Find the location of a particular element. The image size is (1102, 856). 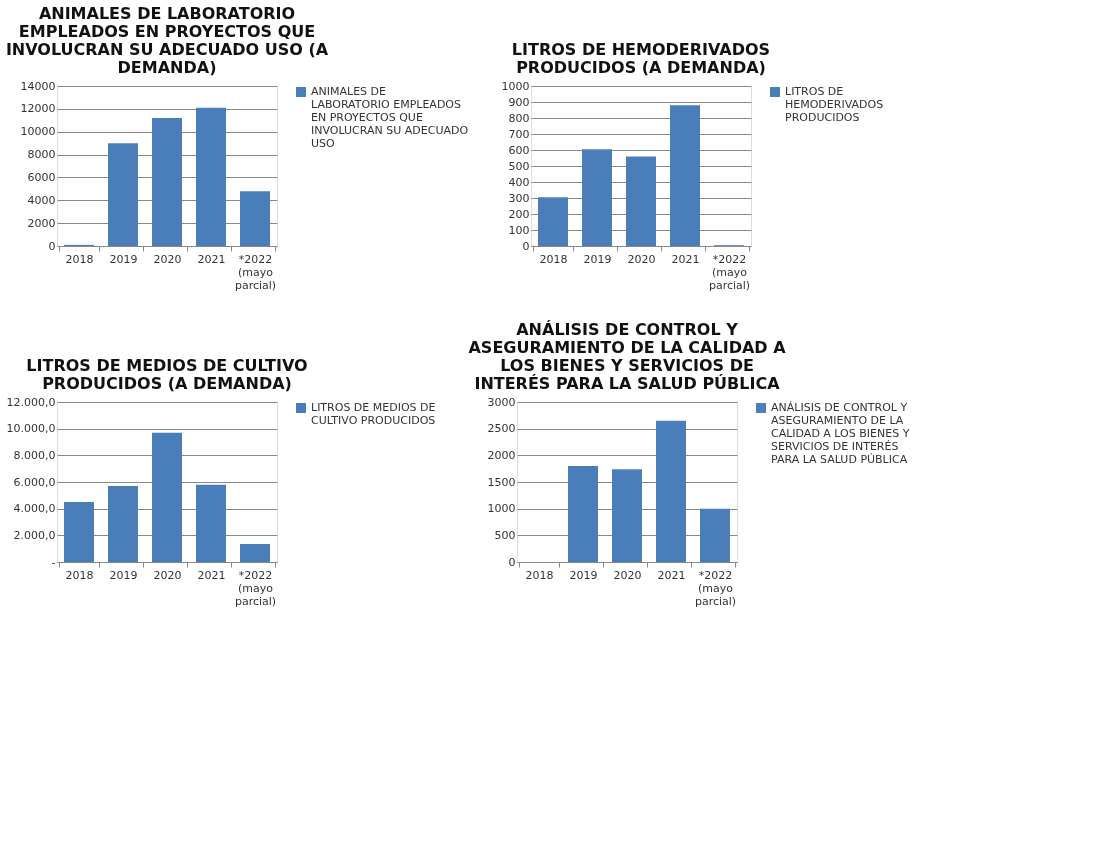

legend-label: LITROS DE MEDIOS DE CULTIVO PRODUCIDOS is located at coordinates (373, 414).